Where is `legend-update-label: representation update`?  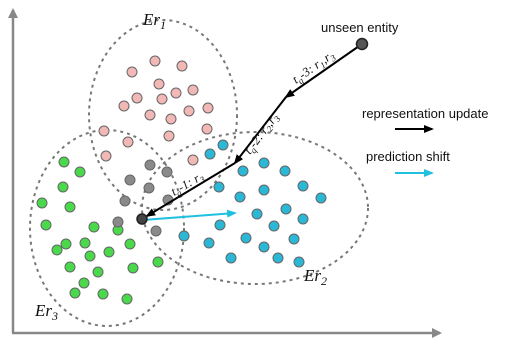
legend-update-label: representation update is located at coordinates (425, 113).